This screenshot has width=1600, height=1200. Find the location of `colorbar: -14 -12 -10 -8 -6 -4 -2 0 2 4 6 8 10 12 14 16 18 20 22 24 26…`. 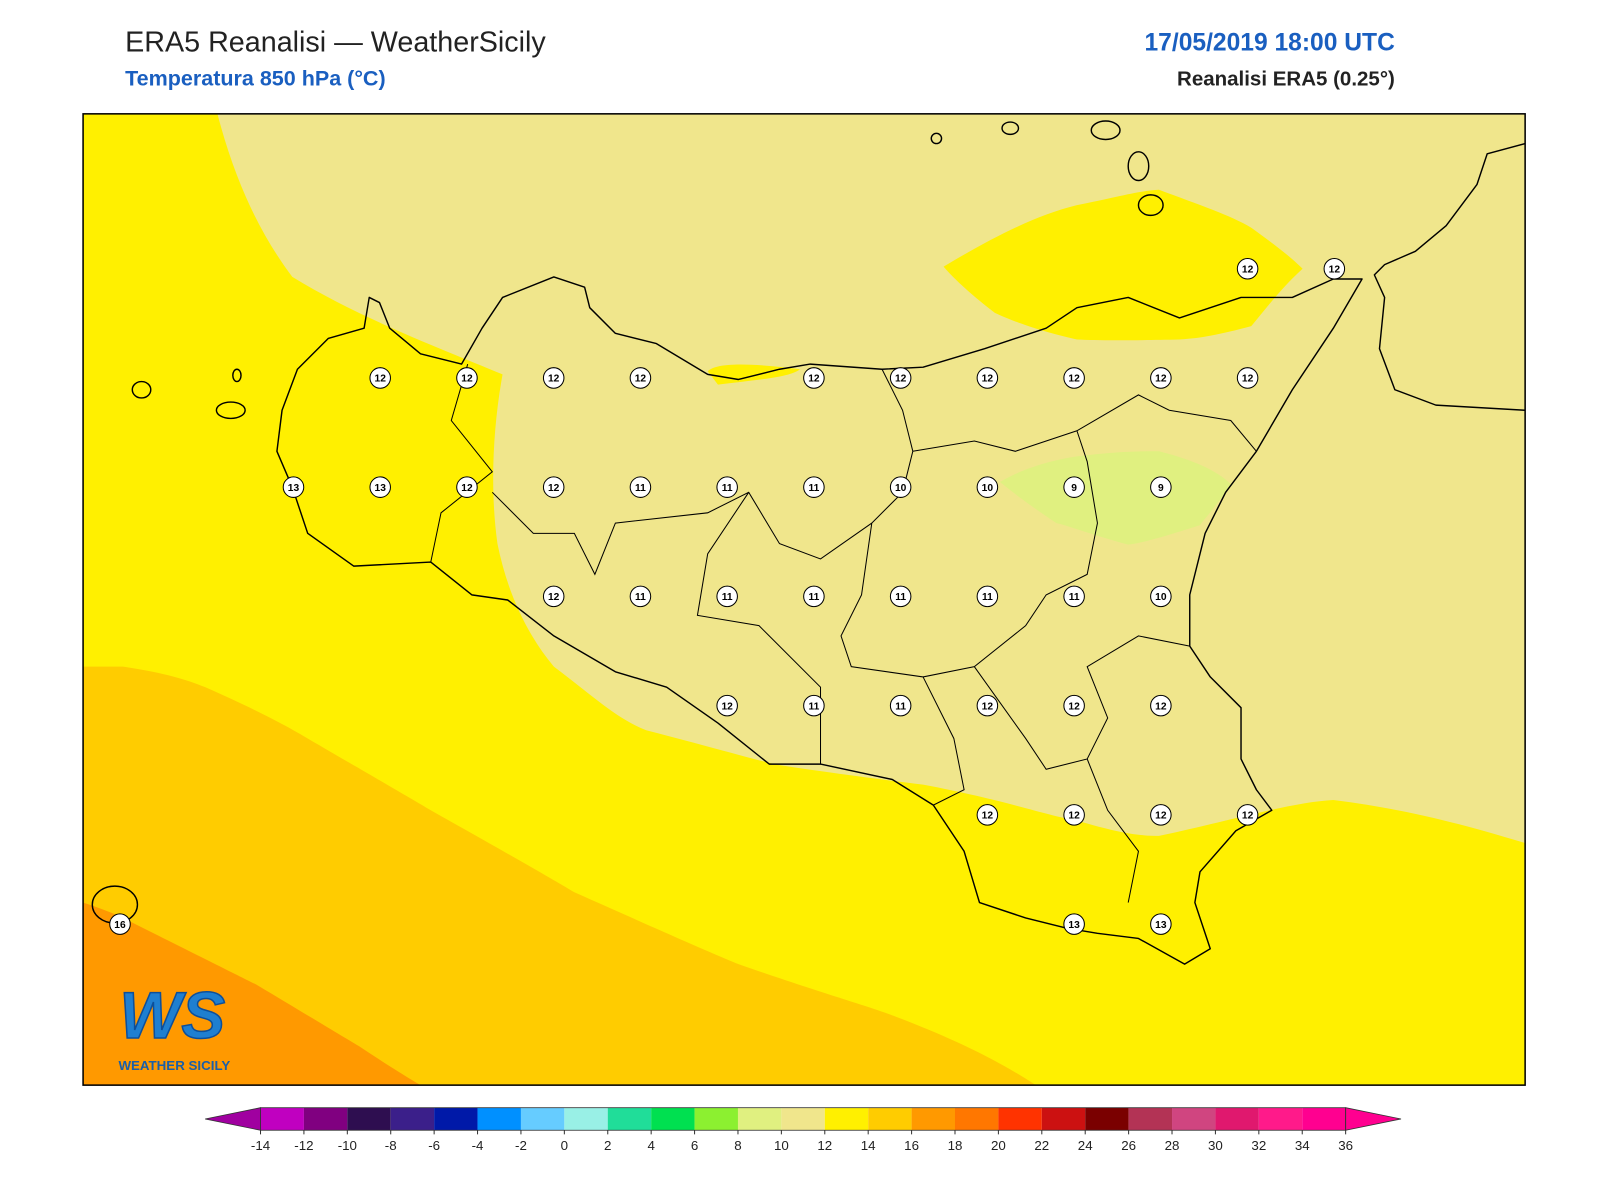

colorbar: -14 -12 -10 -8 -6 -4 -2 0 2 4 6 8 10 12 14 16 18 20 22 24 26… is located at coordinates (803, 1130).